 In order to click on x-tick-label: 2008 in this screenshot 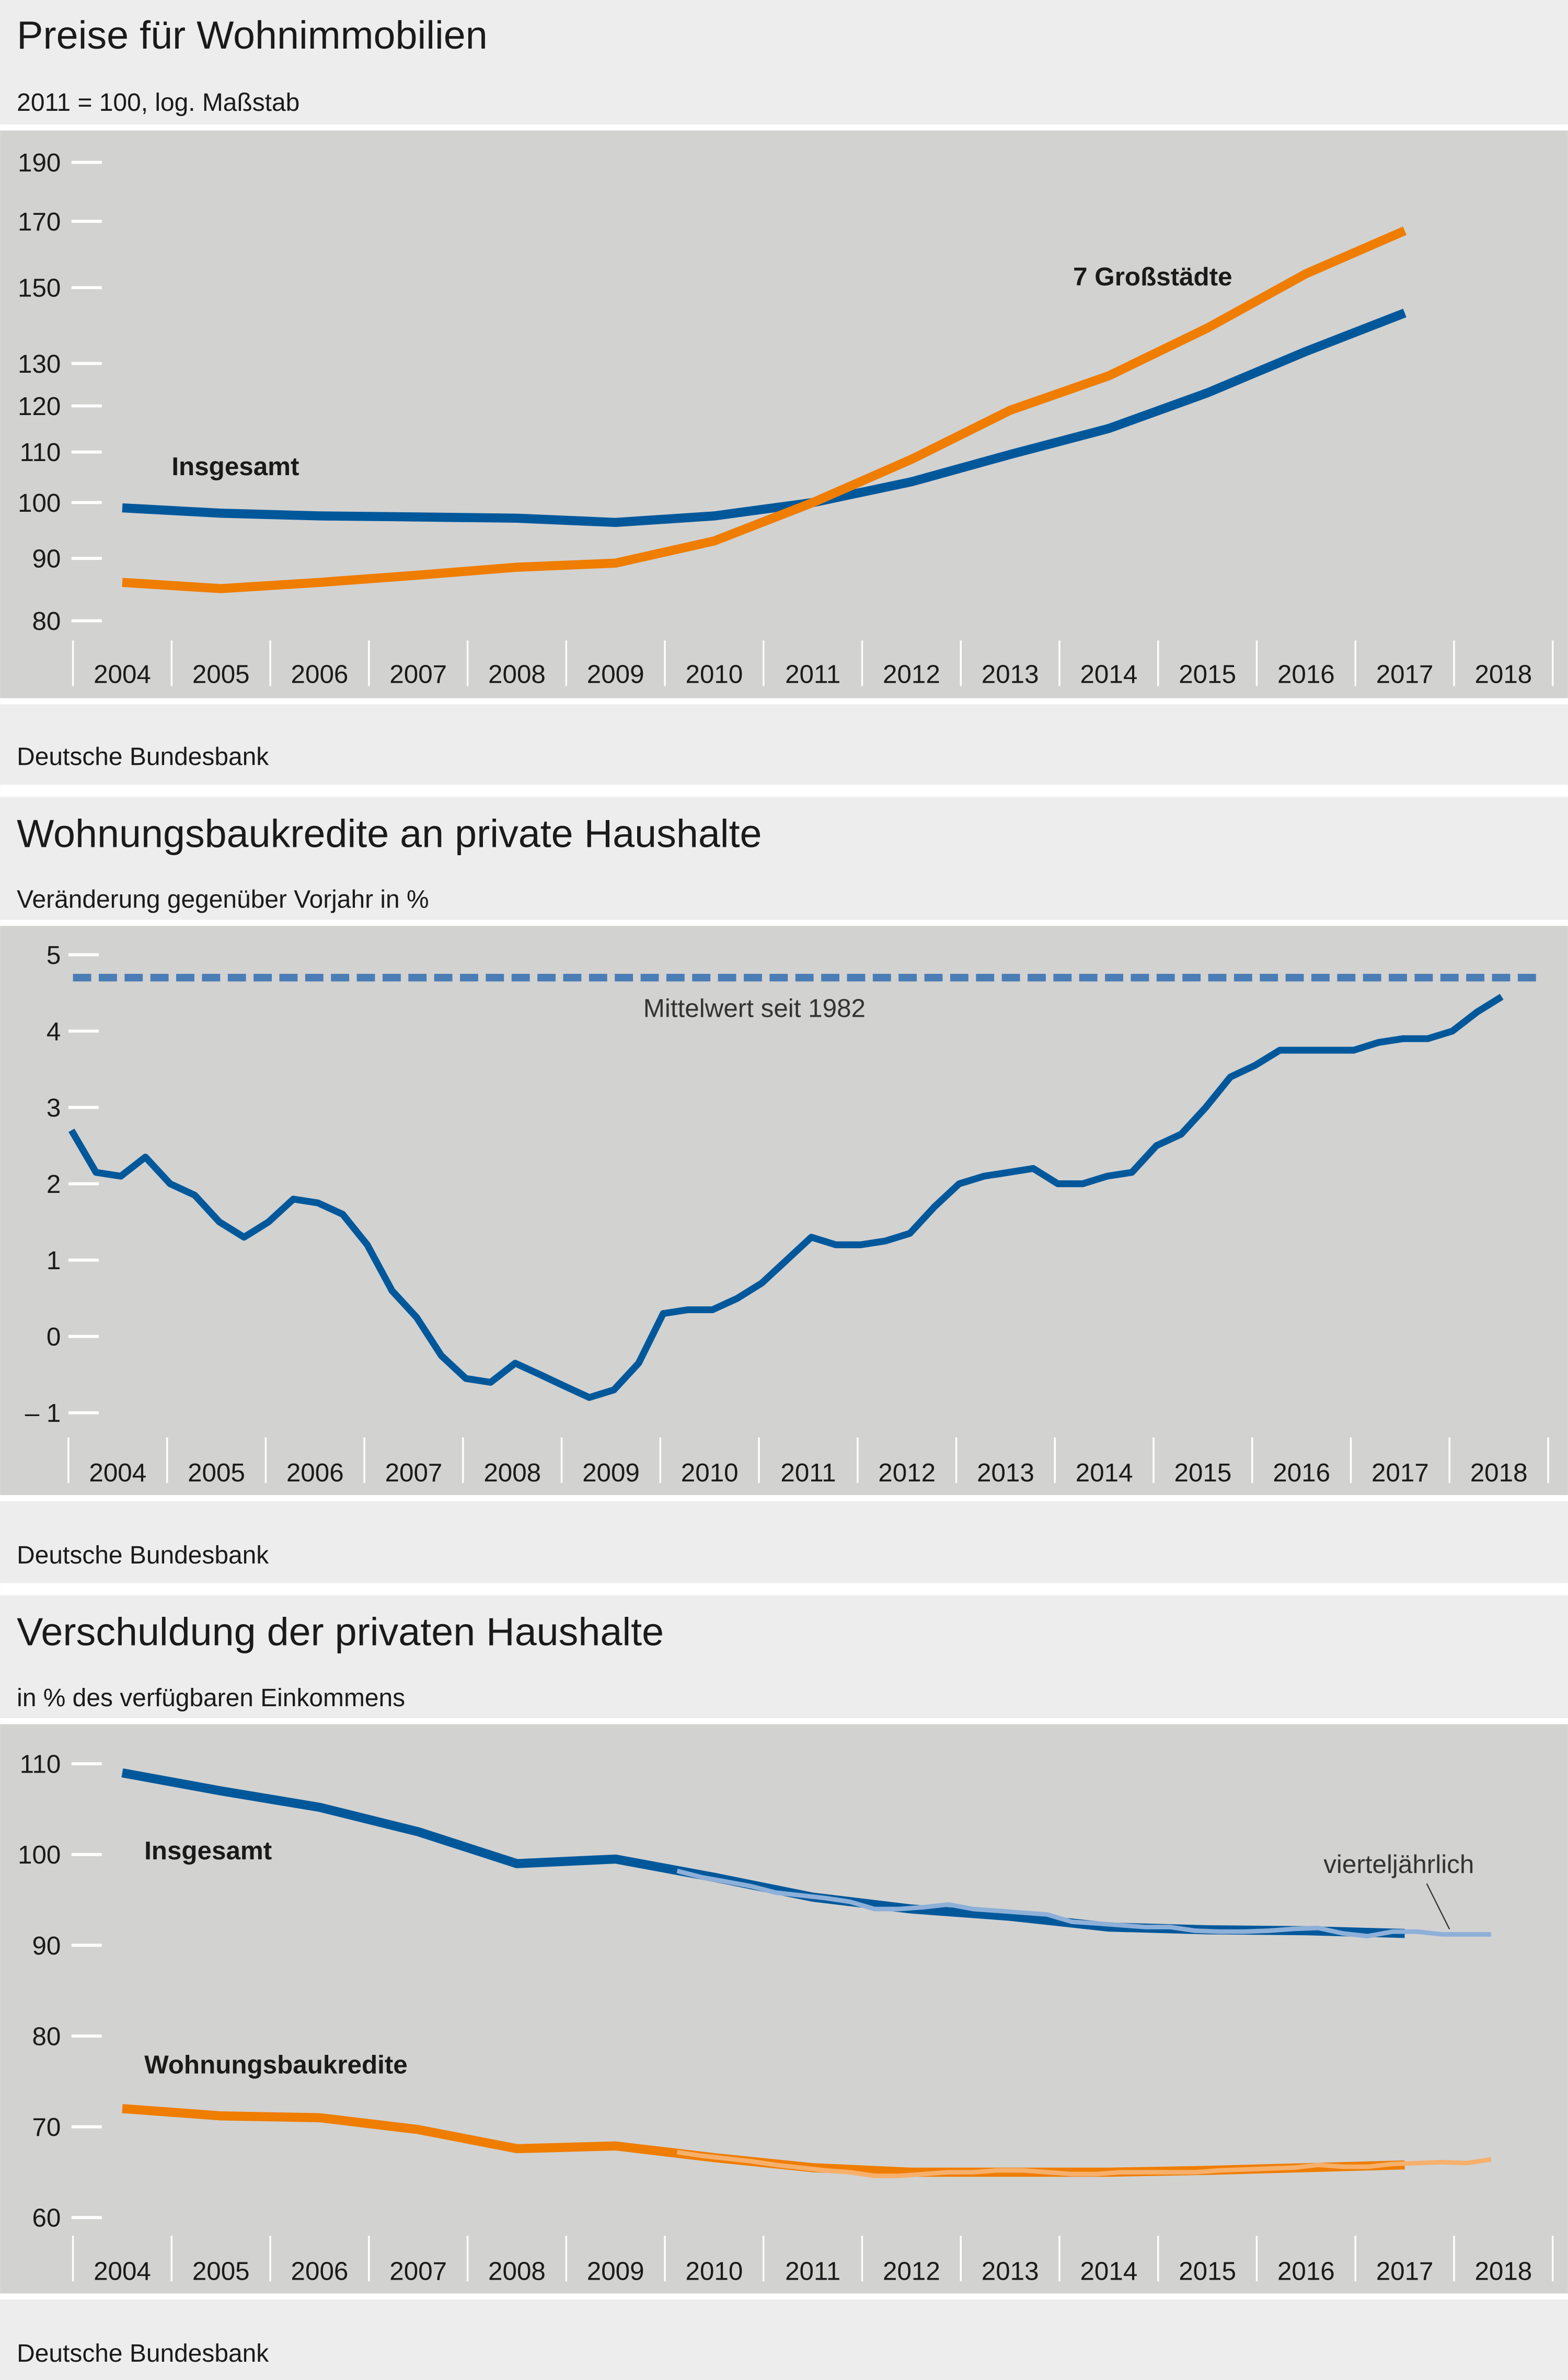, I will do `click(512, 1473)`.